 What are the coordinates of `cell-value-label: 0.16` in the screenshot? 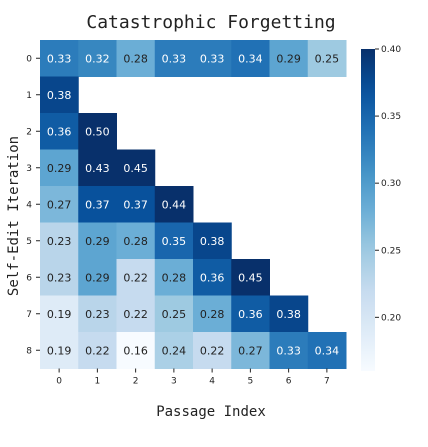 It's located at (135, 350).